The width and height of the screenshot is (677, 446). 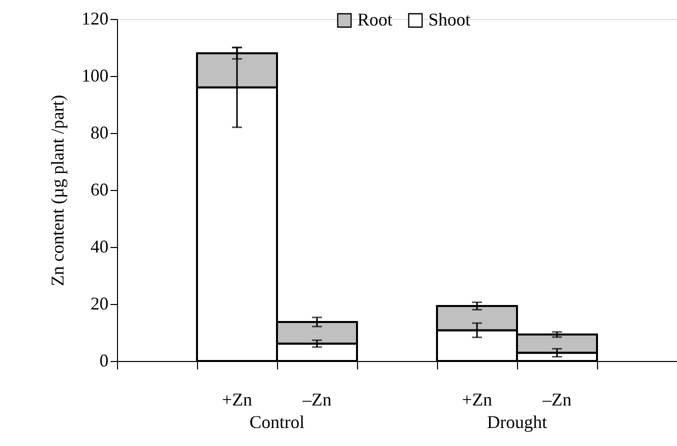 I want to click on y-tick-label: 0, so click(x=104, y=360).